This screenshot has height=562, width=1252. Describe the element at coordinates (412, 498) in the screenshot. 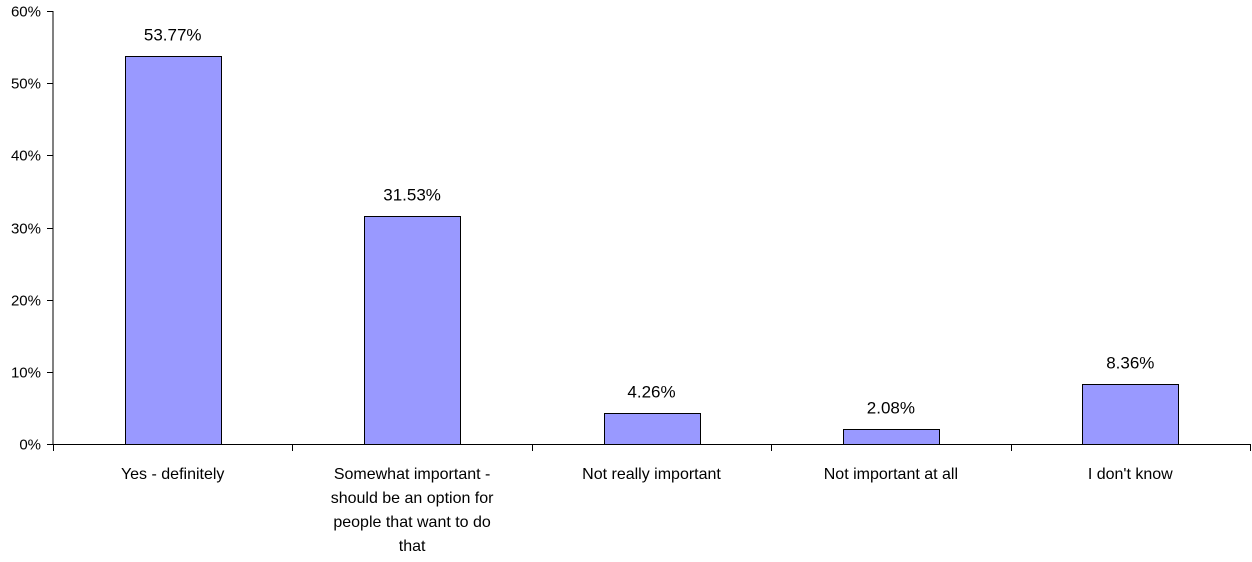

I see `x-tick-label: should be an option for` at that location.